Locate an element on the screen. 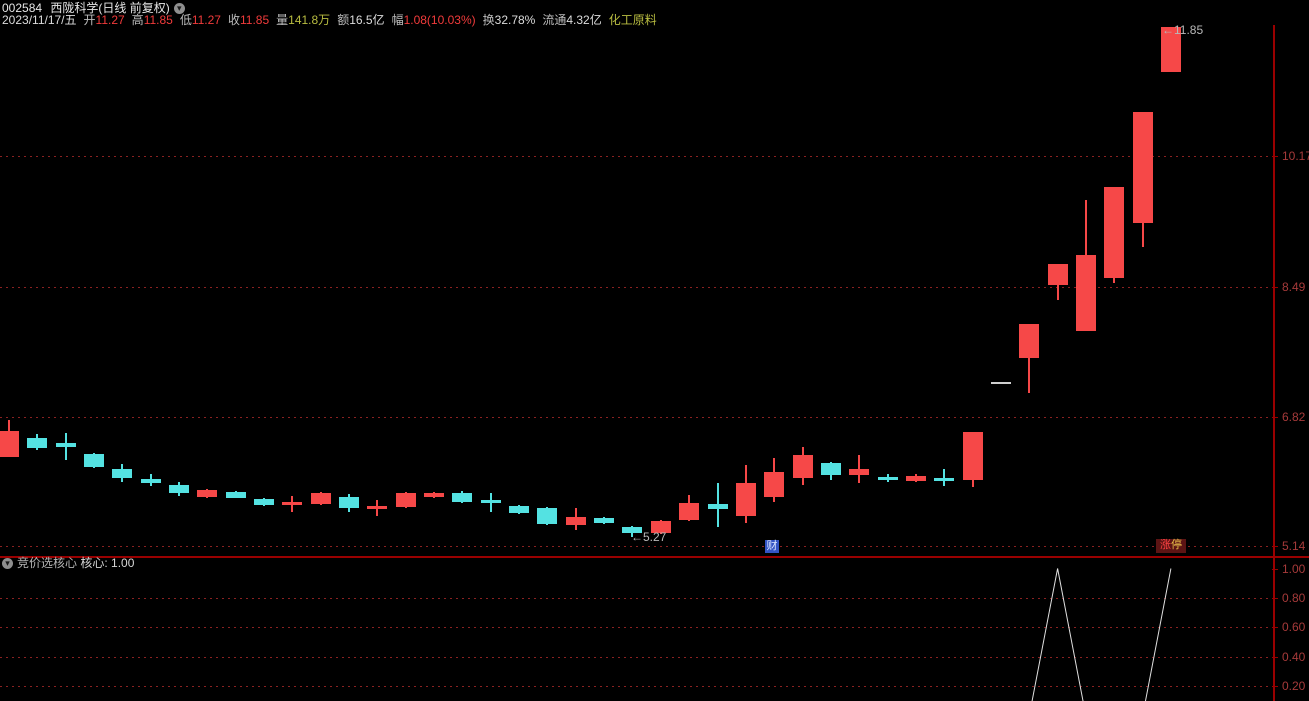  title-bar: 002584 西陇科学(日线 前复权) ▾ is located at coordinates (93, 8).